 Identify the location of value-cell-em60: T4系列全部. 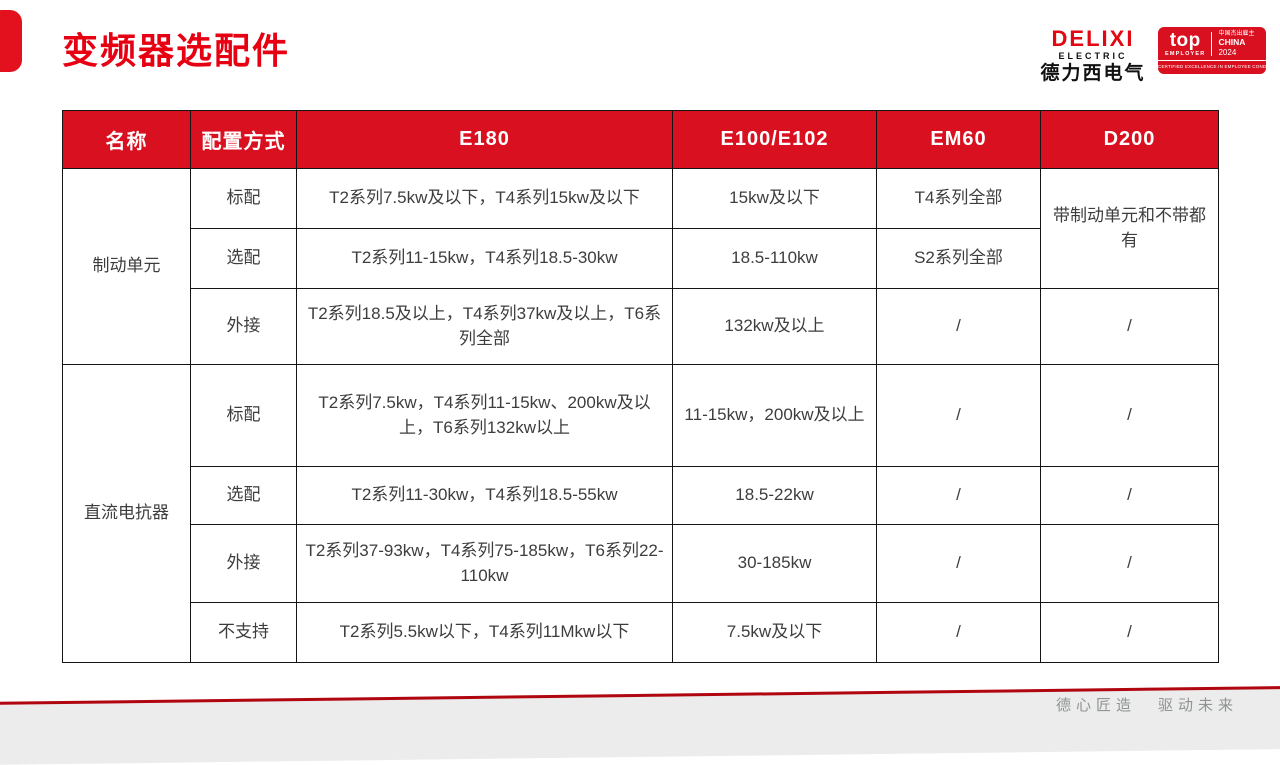
(958, 198).